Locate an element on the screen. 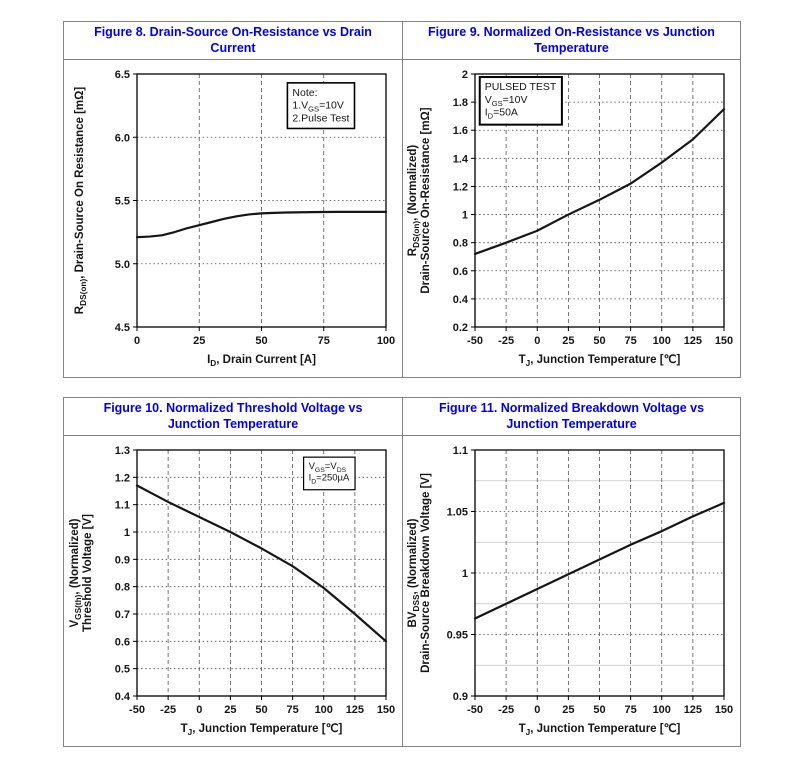 The width and height of the screenshot is (806, 775). svg-text: ID=250µA is located at coordinates (328, 479).